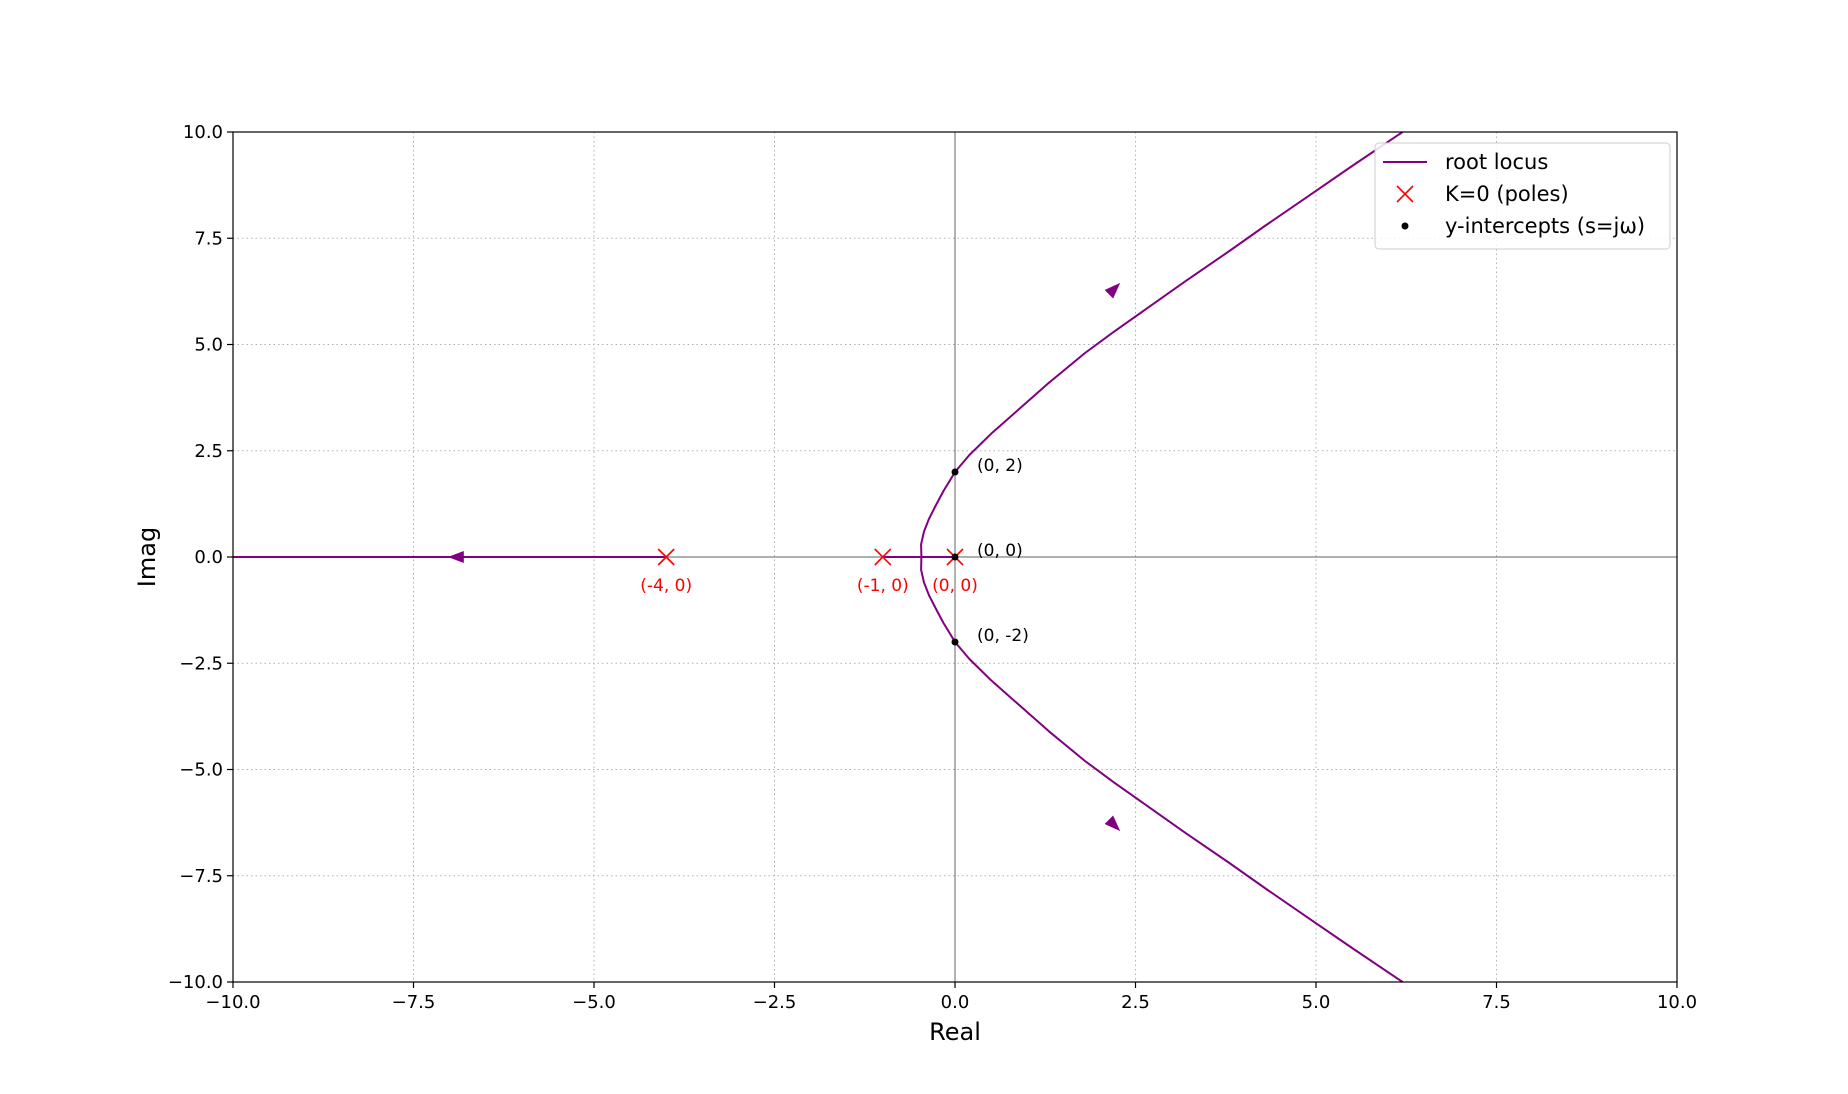  Describe the element at coordinates (1677, 1002) in the screenshot. I see `x-tick-label: 10.0` at that location.